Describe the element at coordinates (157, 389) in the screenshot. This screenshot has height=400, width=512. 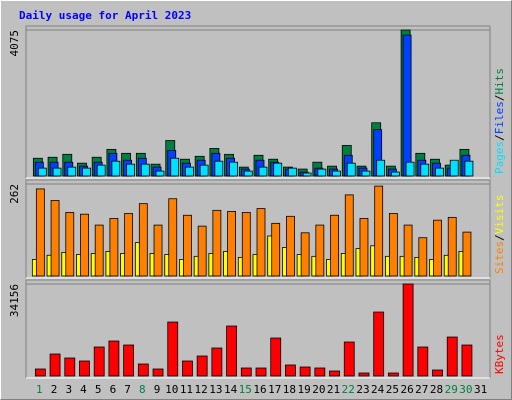
I see `x-tick-label: 9` at that location.